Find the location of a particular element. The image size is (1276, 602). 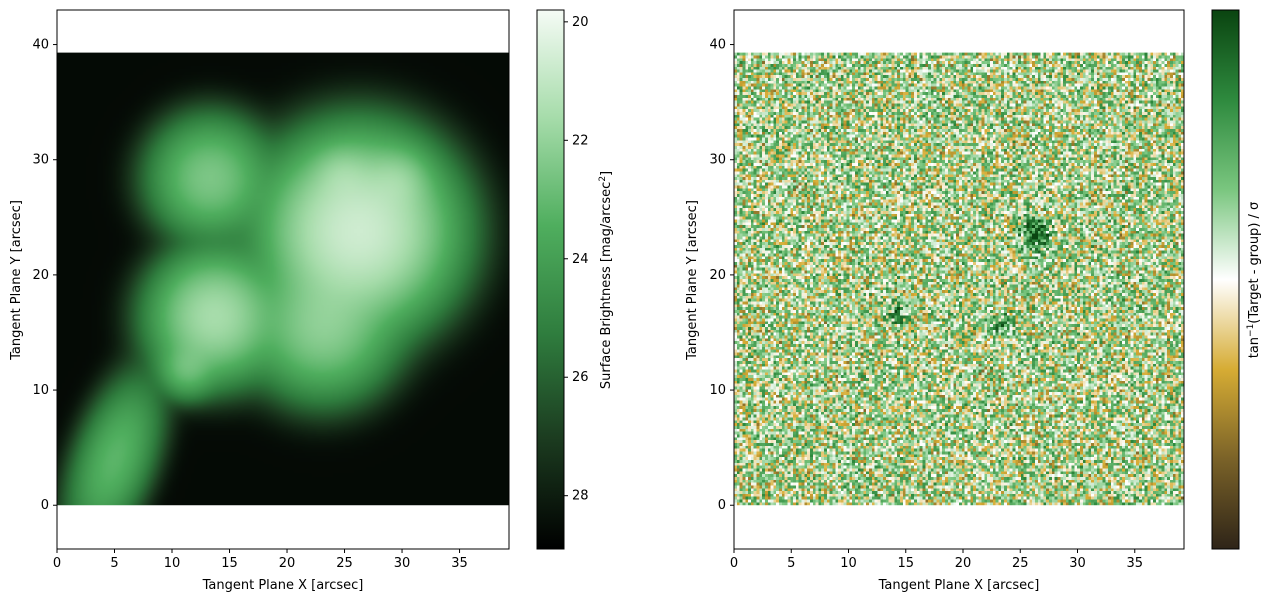

right-x-tick-label: 20 is located at coordinates (963, 563).